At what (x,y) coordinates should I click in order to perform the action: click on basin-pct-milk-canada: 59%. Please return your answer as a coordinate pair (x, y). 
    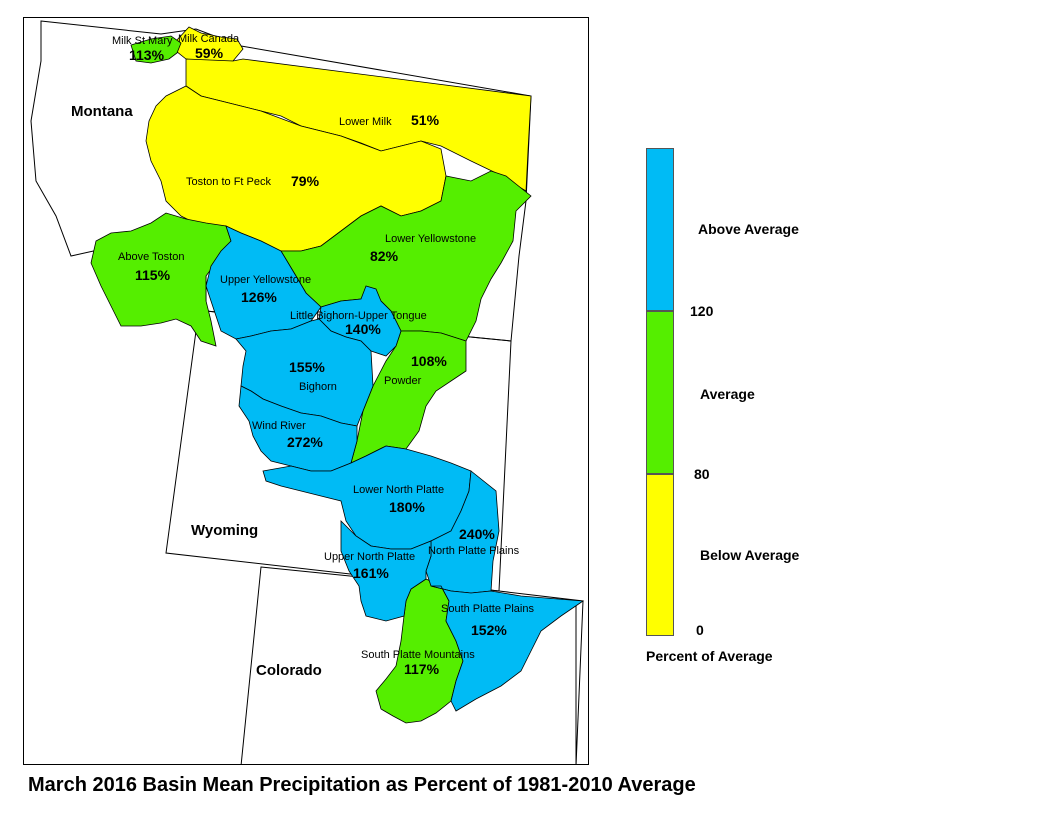
    Looking at the image, I should click on (209, 53).